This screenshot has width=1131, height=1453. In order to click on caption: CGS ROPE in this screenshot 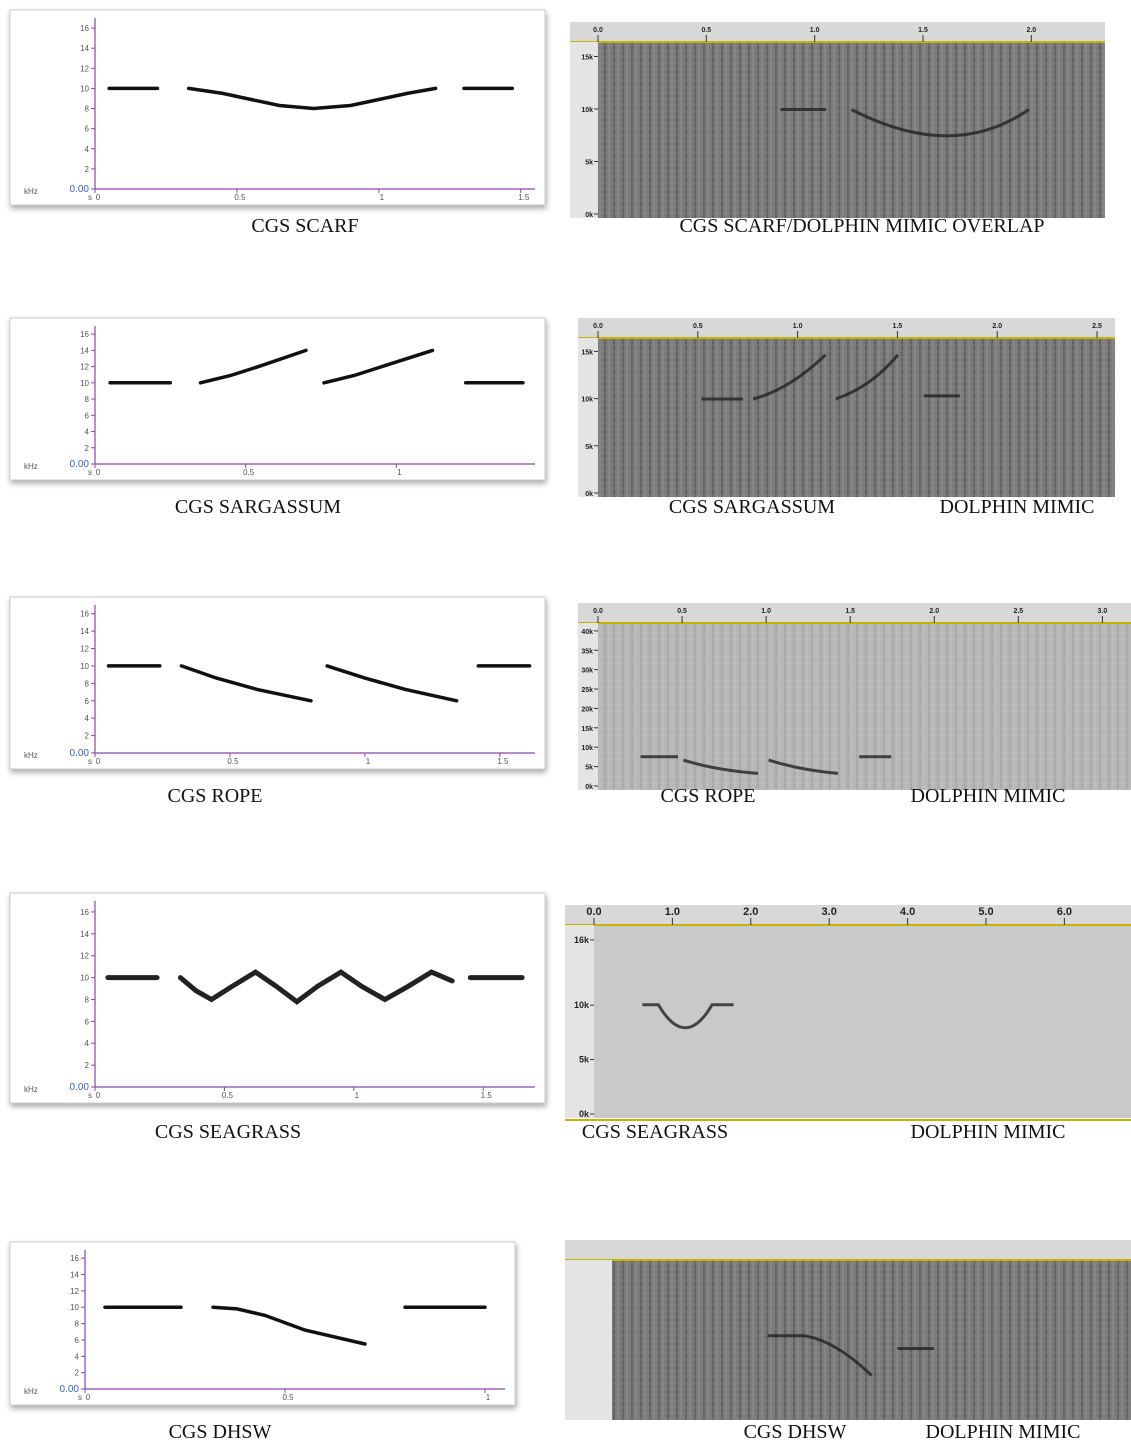, I will do `click(214, 796)`.